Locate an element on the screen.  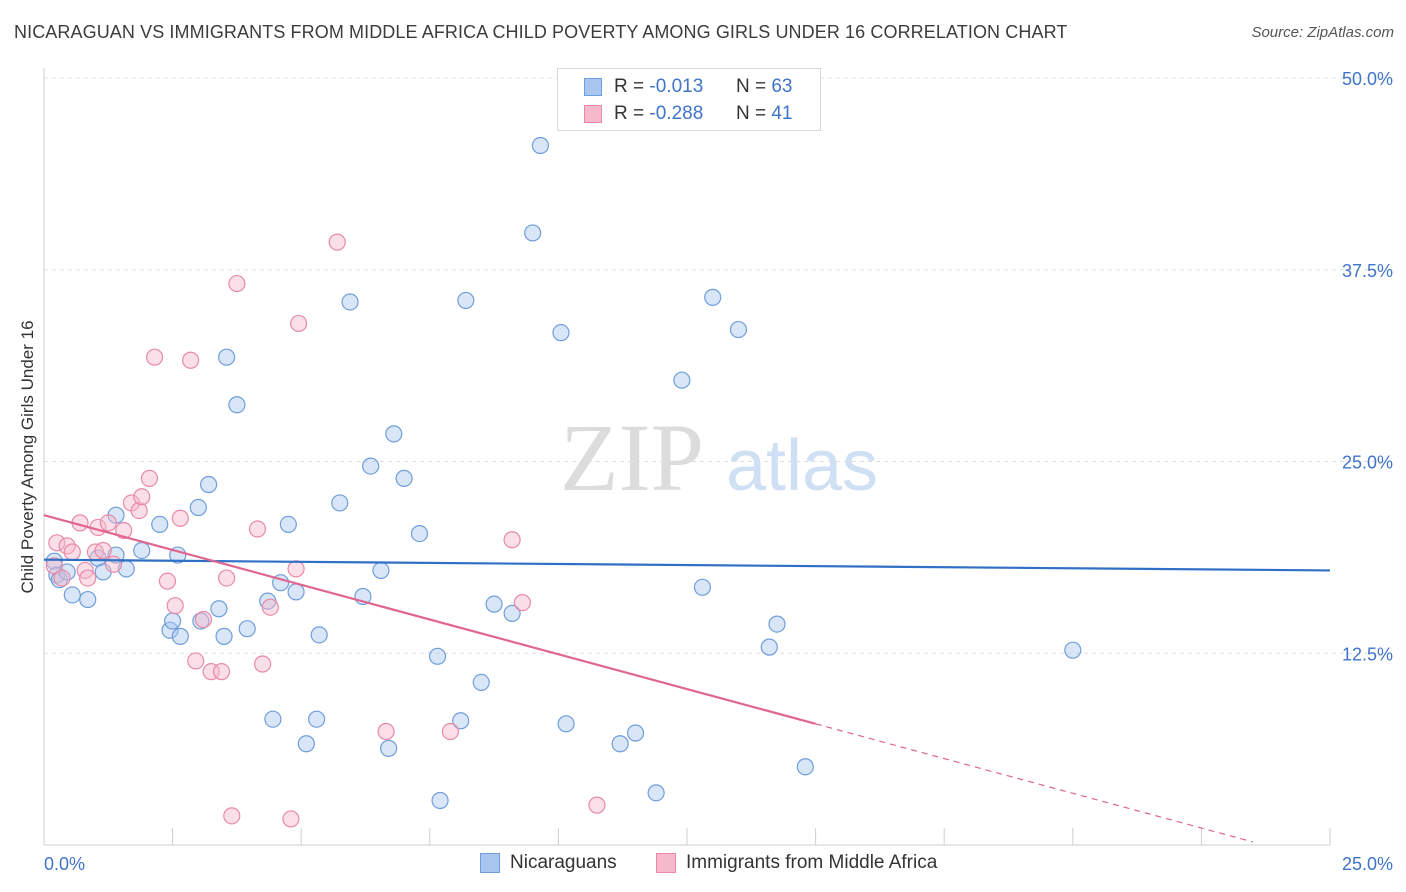
legend-r-value: -0.013 is located at coordinates (676, 86).